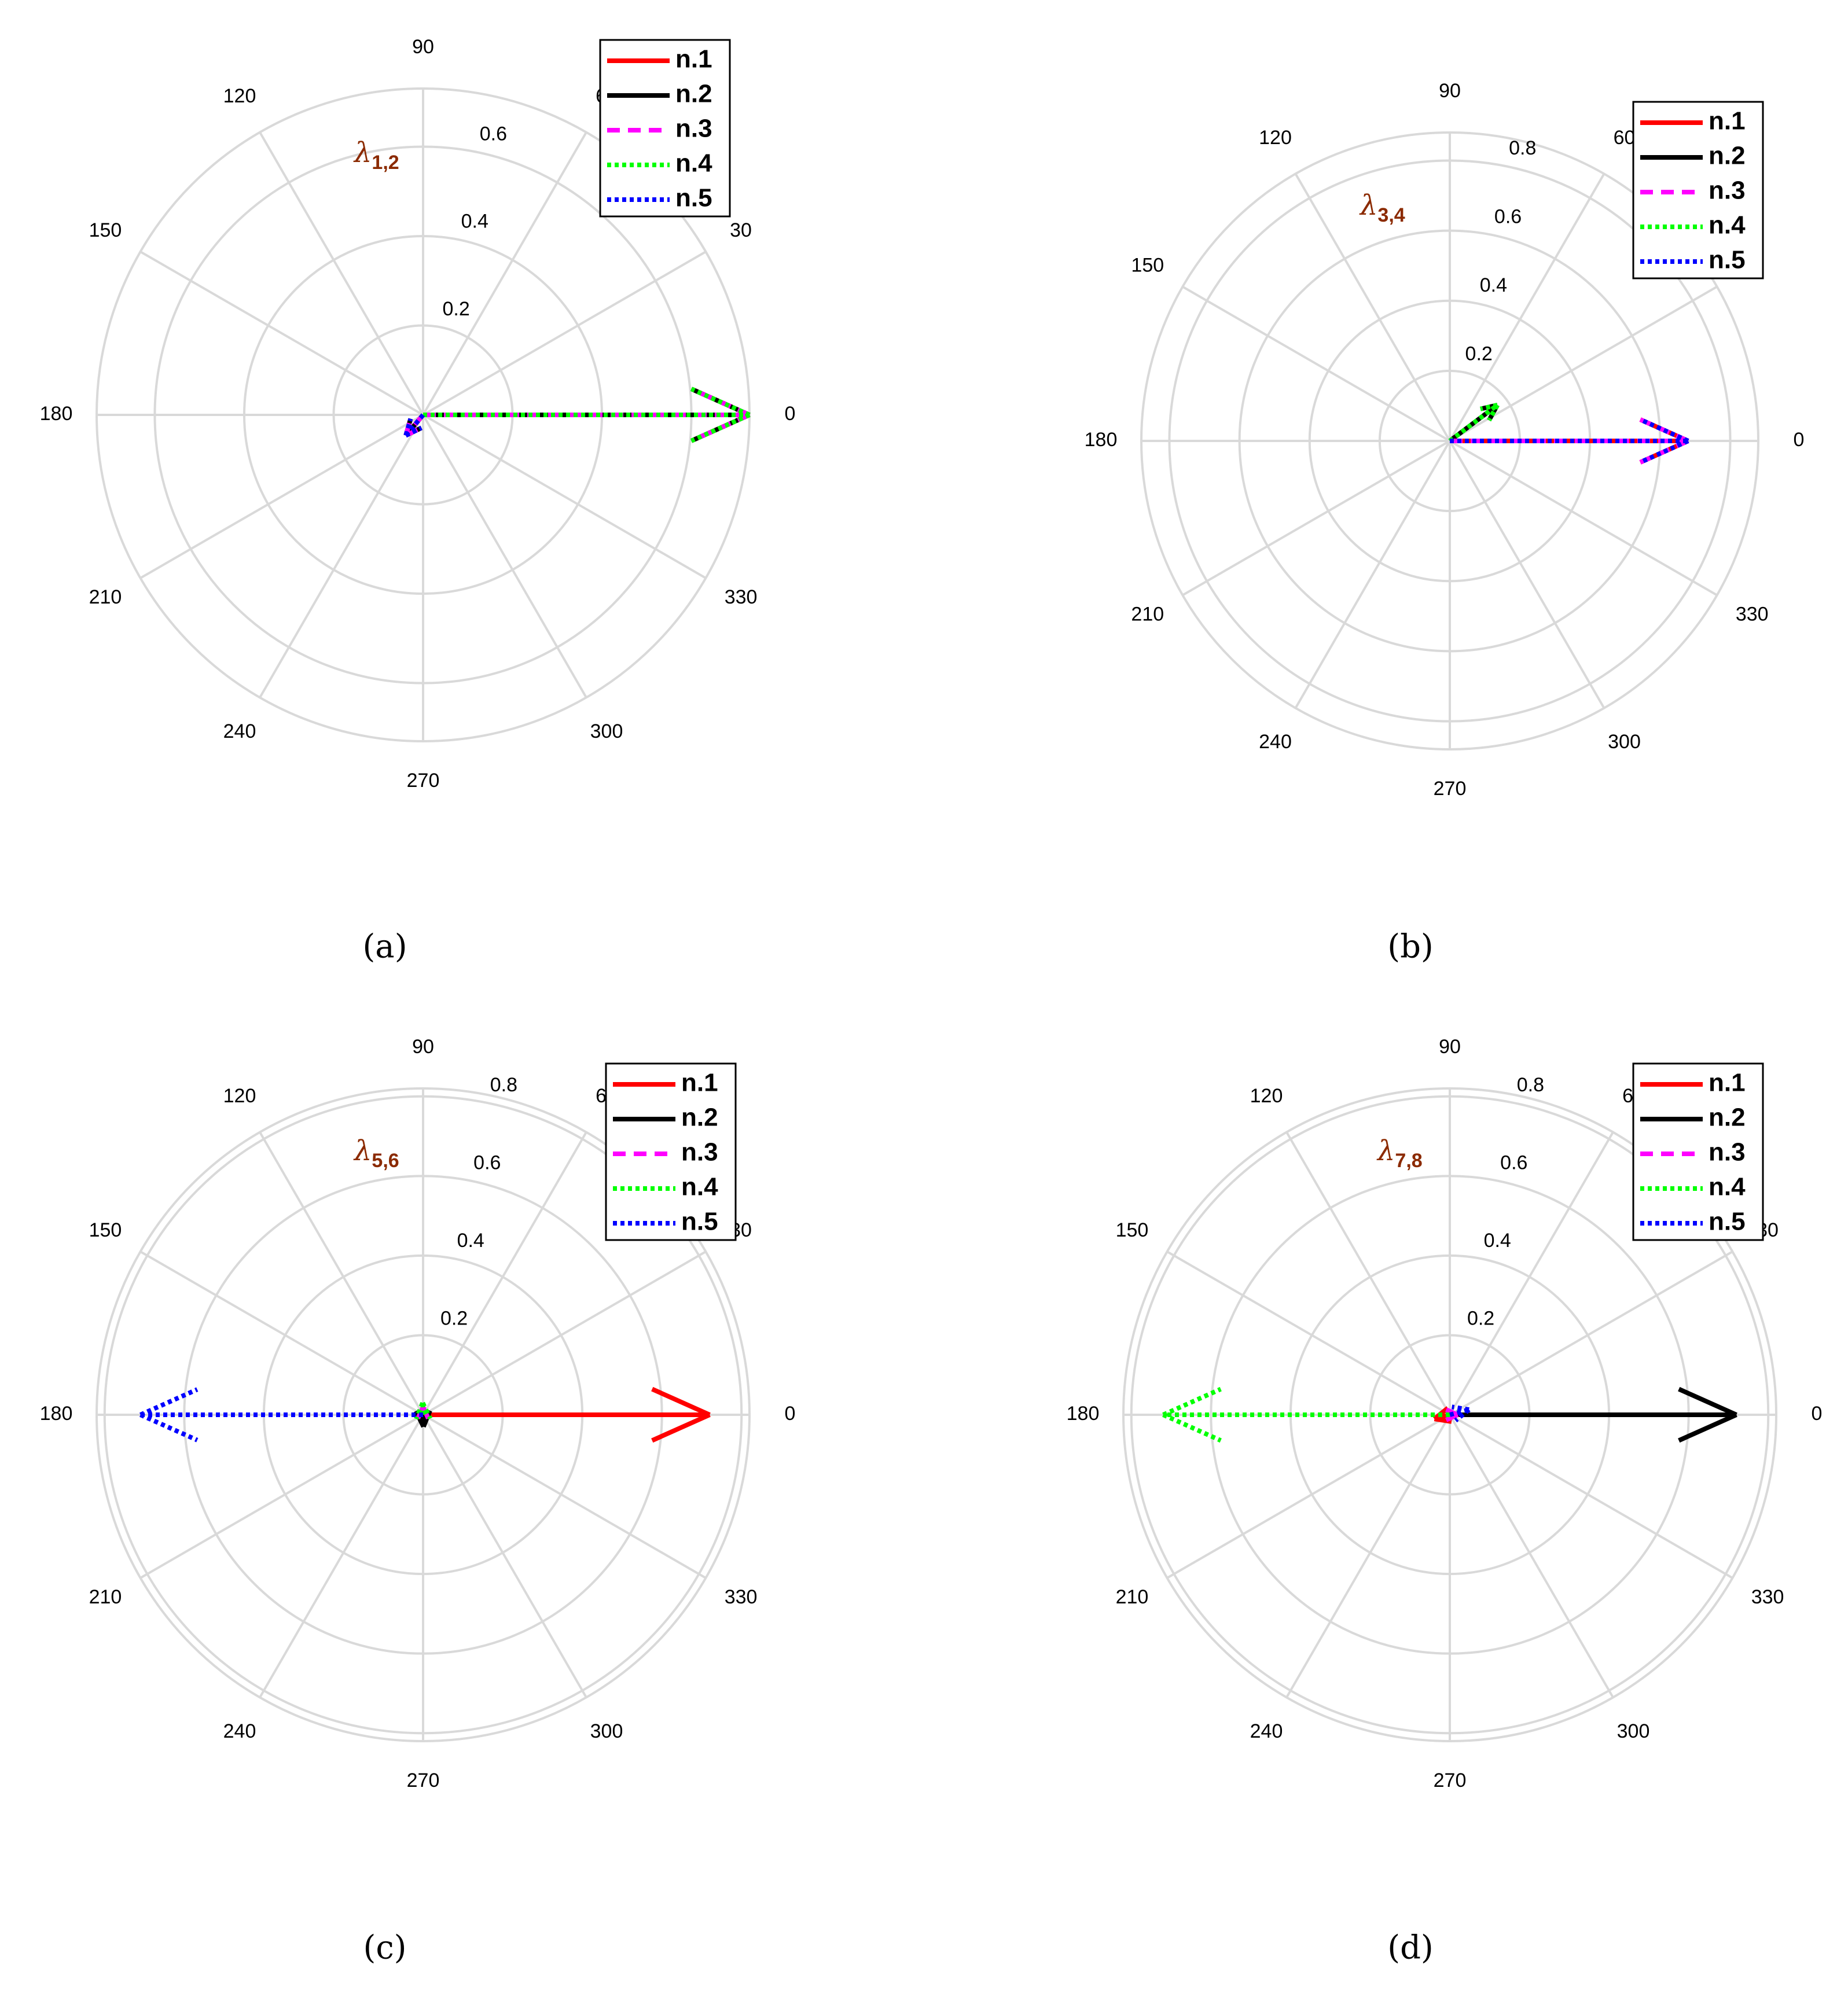  Describe the element at coordinates (1625, 138) in the screenshot. I see `theta-tick-label: 60` at that location.